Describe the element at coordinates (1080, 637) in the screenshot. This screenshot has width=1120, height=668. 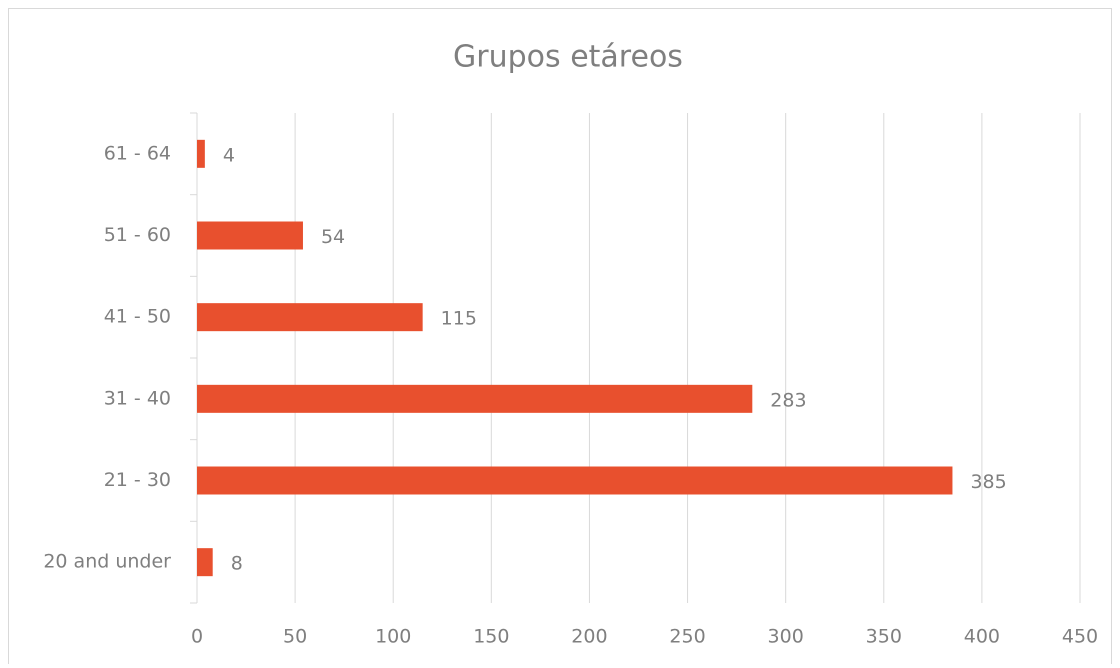
I see `x-tick-label: 450` at that location.